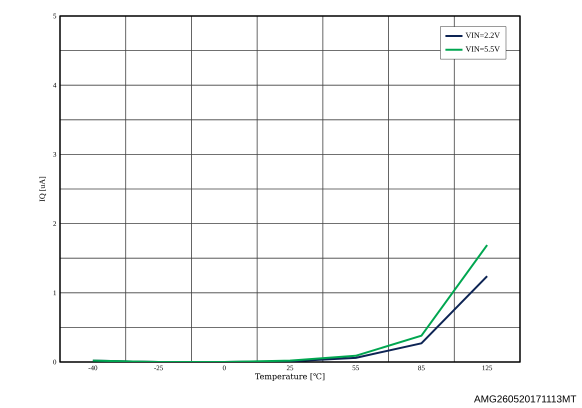  What do you see at coordinates (483, 35) in the screenshot?
I see `legend-label: VIN=2.2V` at bounding box center [483, 35].